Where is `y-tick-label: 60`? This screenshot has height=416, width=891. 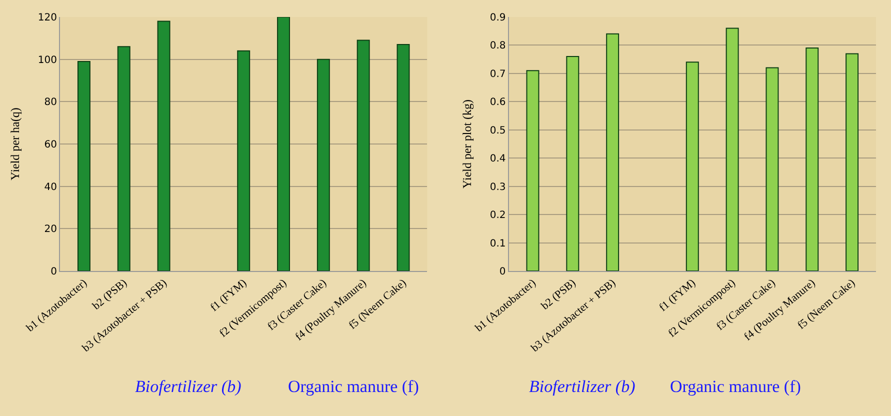
y-tick-label: 60 is located at coordinates (50, 145).